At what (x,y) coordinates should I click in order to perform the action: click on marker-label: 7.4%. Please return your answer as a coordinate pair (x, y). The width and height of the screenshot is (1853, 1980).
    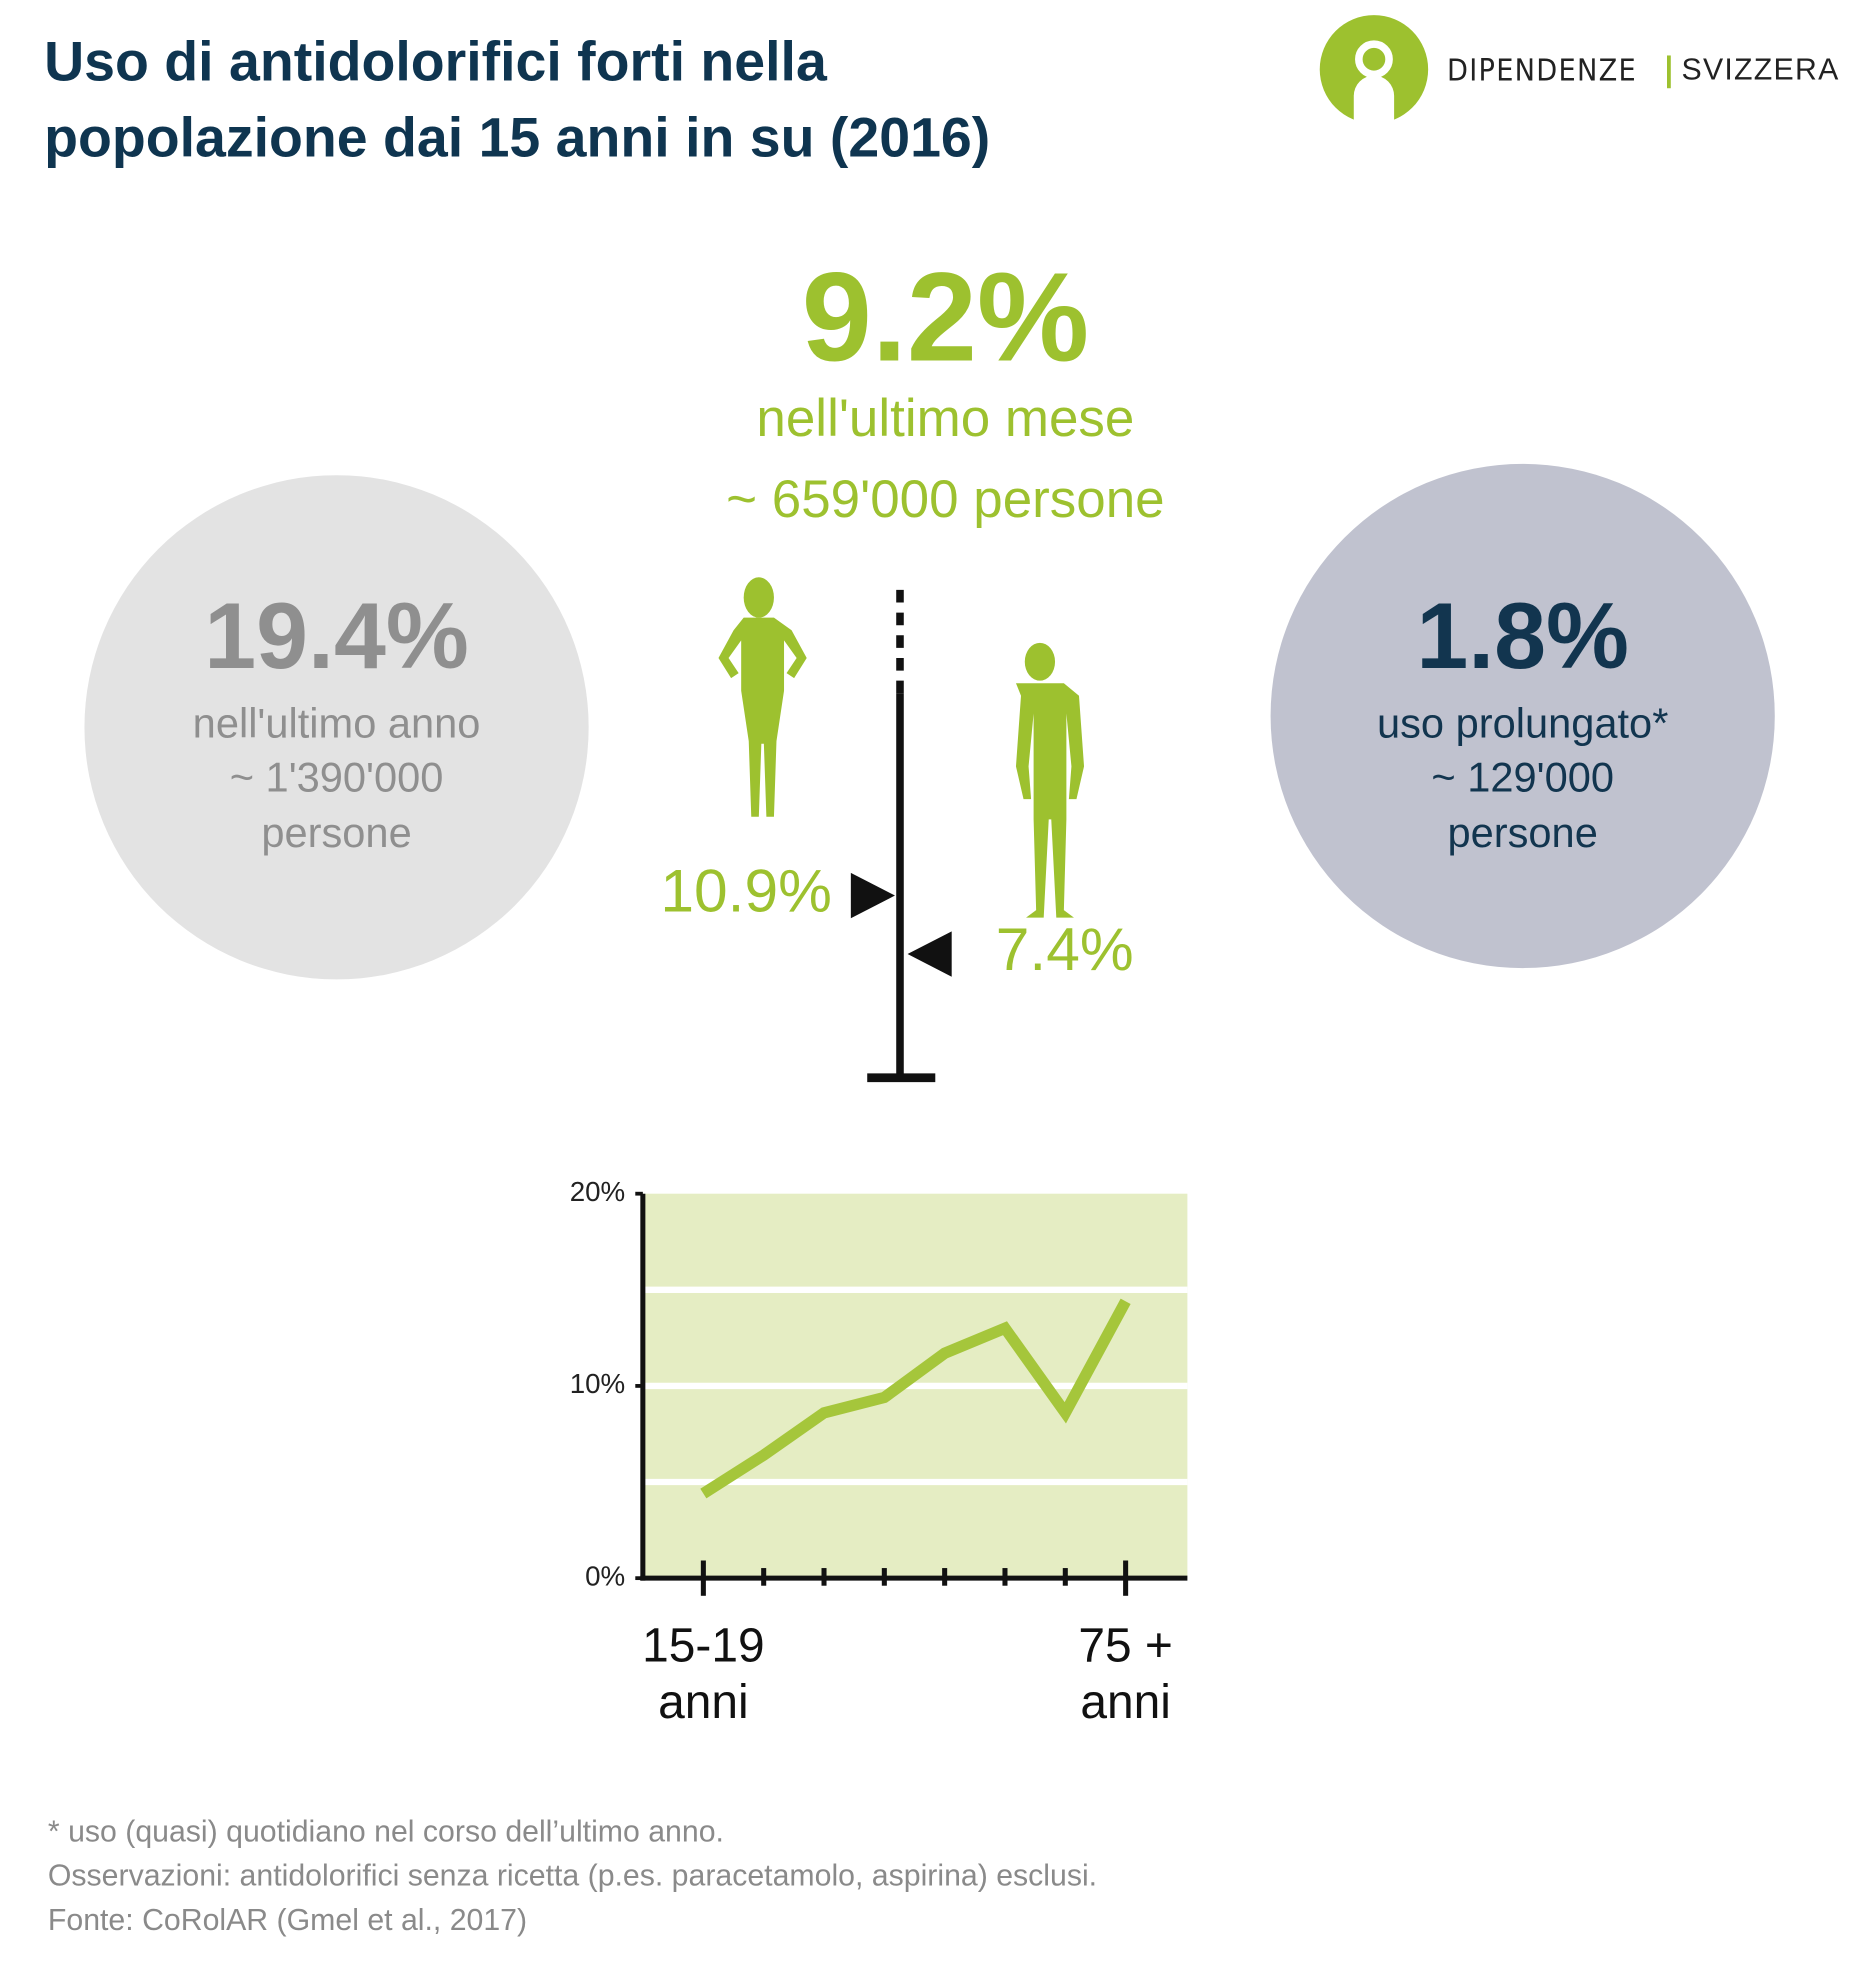
    Looking at the image, I should click on (1065, 949).